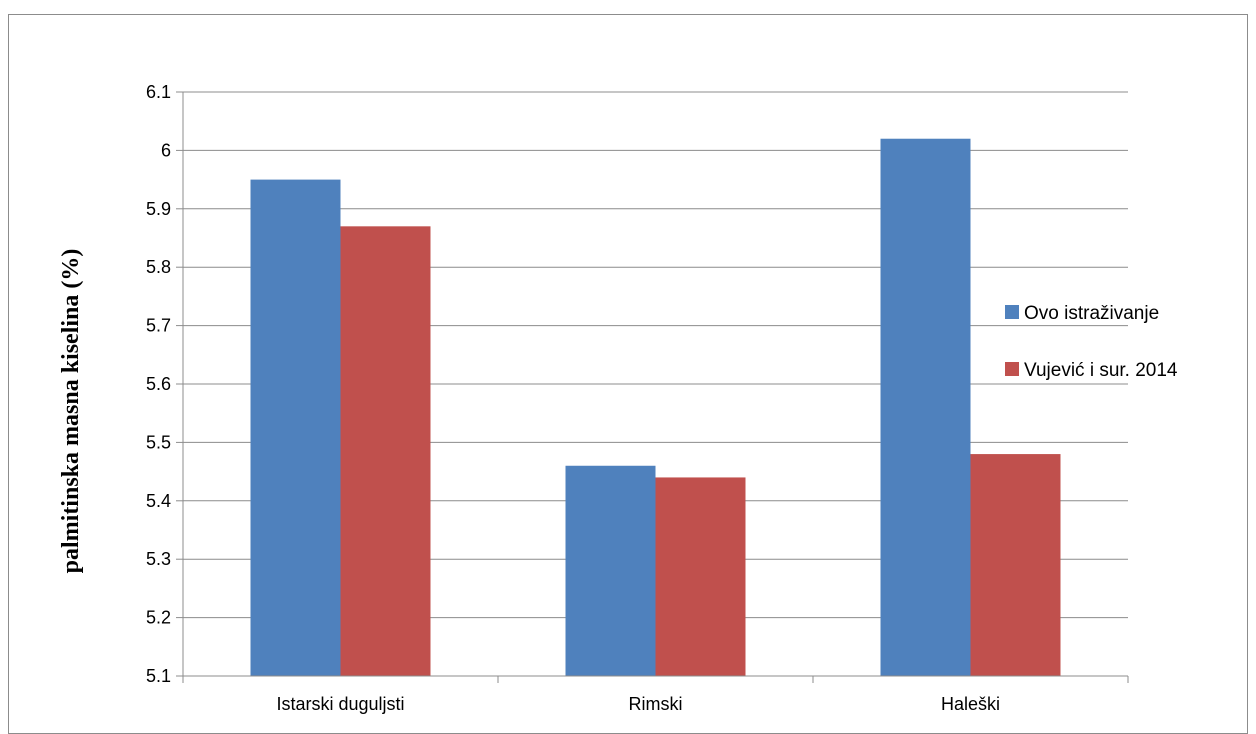 This screenshot has width=1256, height=734. I want to click on y-tick-label: 5.1, so click(158, 676).